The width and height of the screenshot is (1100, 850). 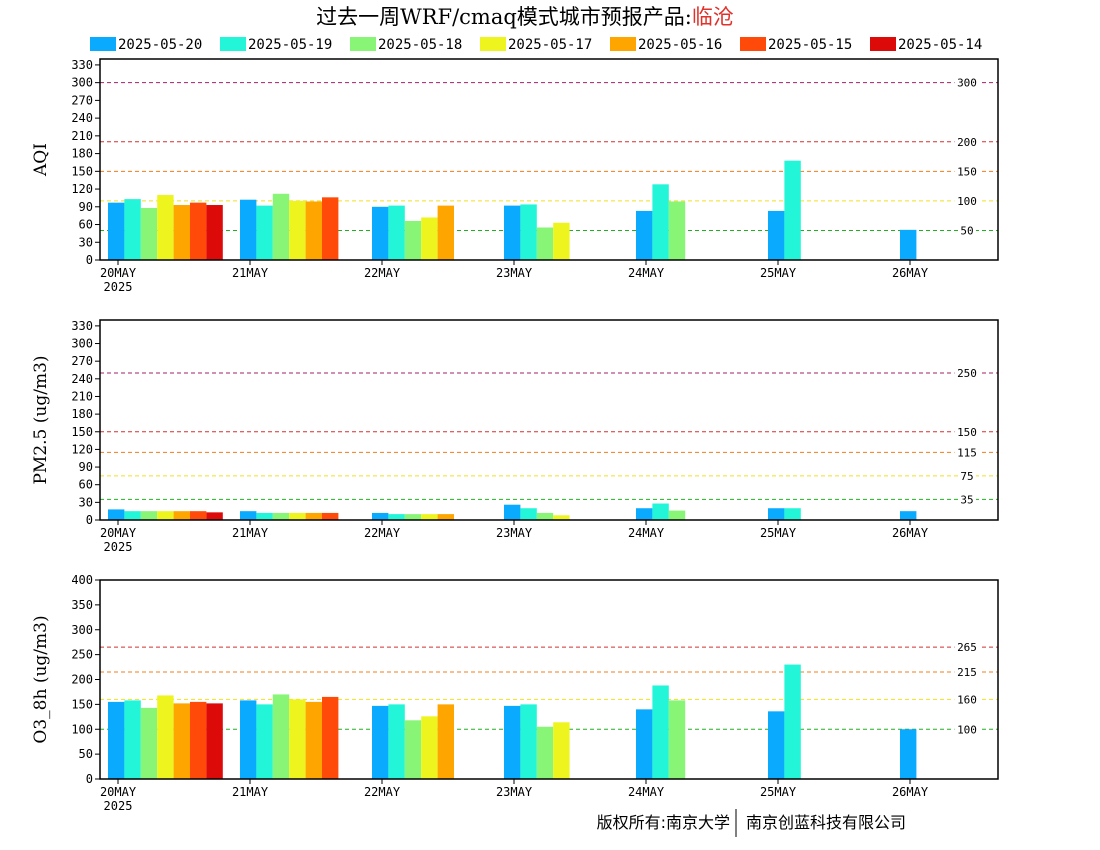 What do you see at coordinates (778, 792) in the screenshot?
I see `o3-xtick-label-25may: 25MAY` at bounding box center [778, 792].